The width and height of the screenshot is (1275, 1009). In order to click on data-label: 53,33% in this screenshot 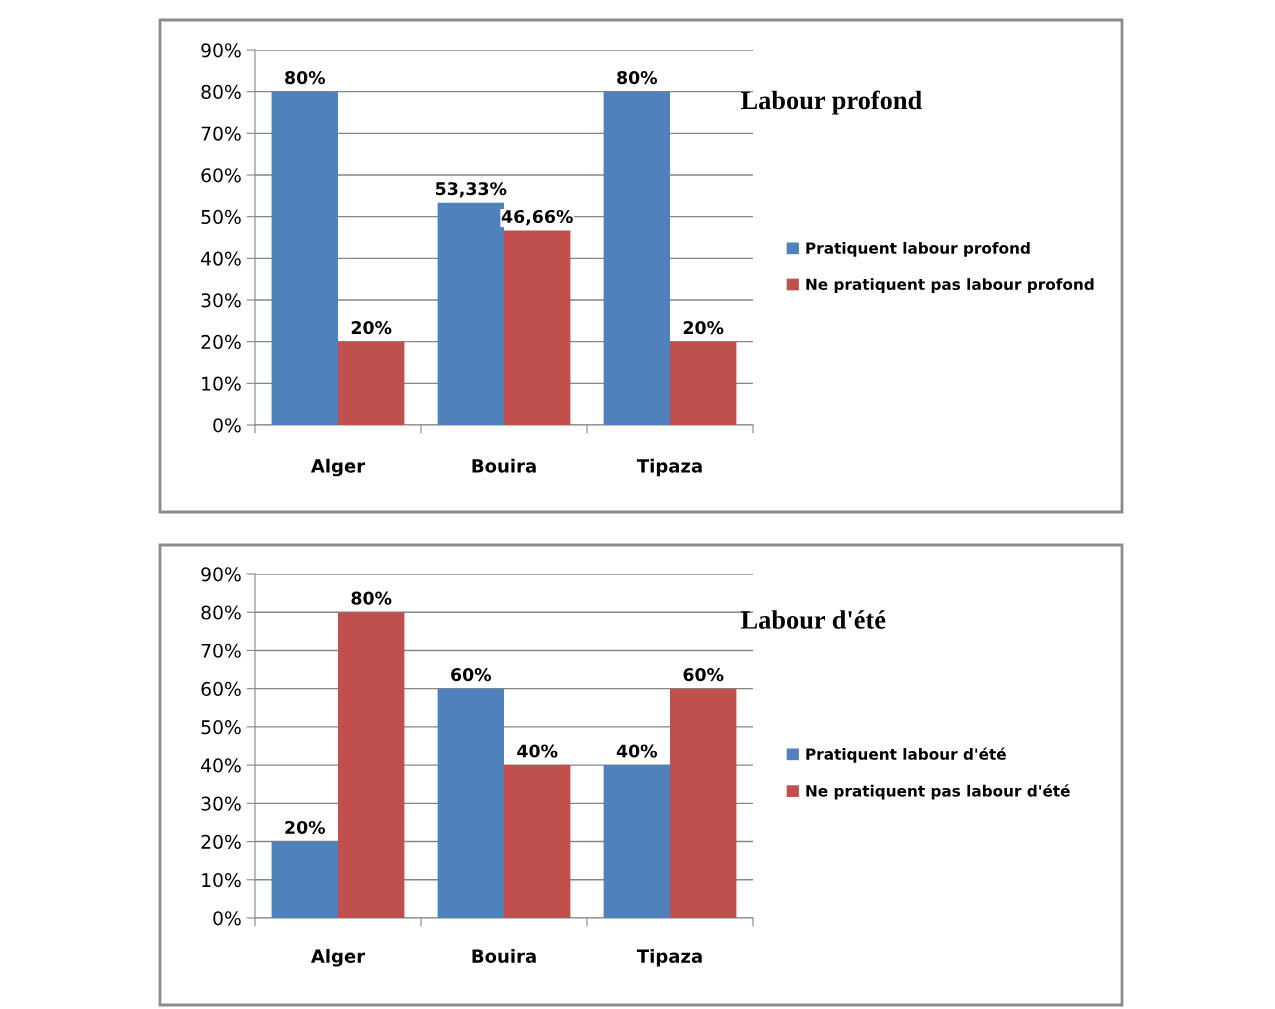, I will do `click(471, 190)`.